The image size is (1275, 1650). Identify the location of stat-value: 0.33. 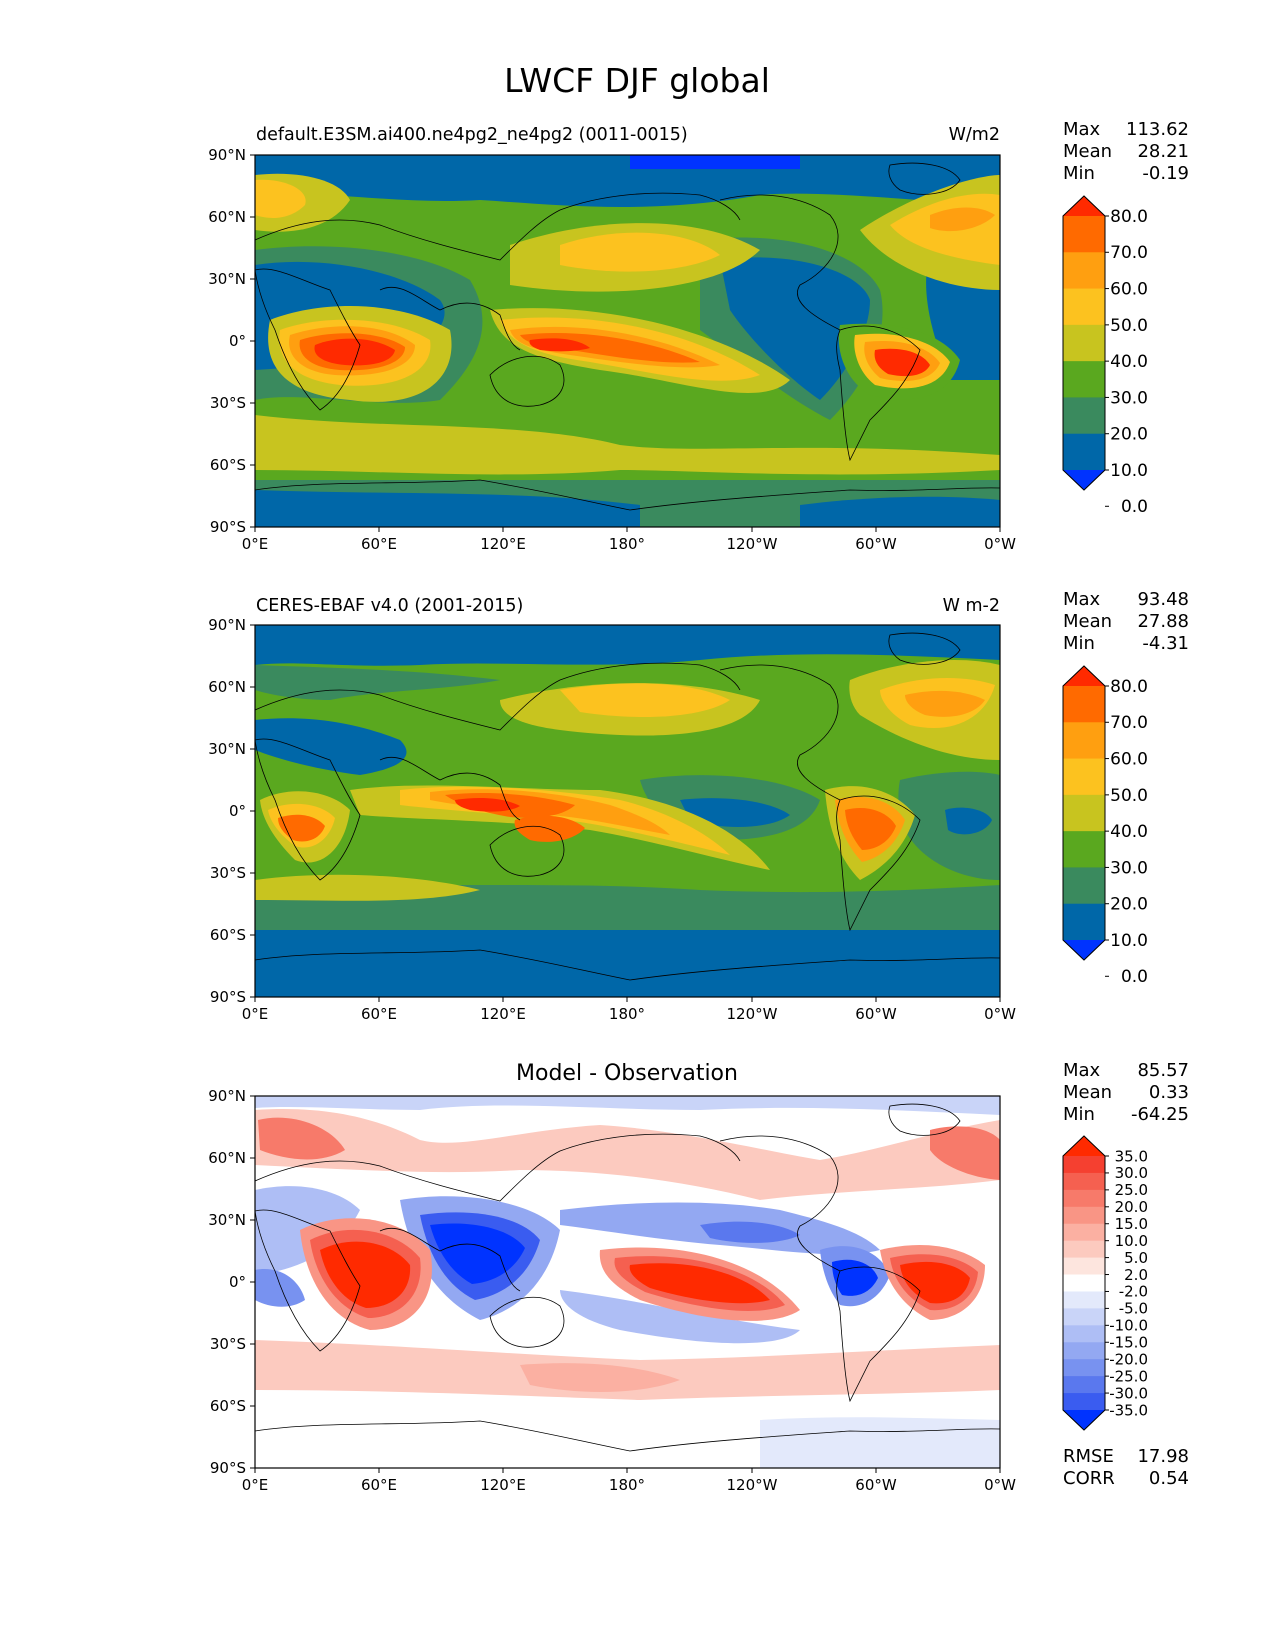
(1169, 1092).